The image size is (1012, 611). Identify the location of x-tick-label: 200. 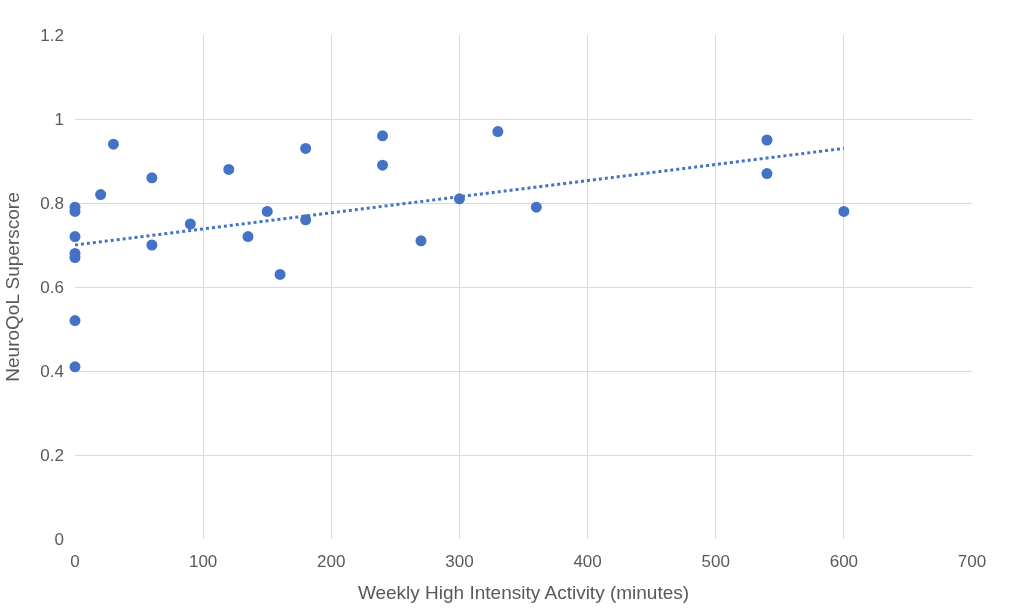
(331, 561).